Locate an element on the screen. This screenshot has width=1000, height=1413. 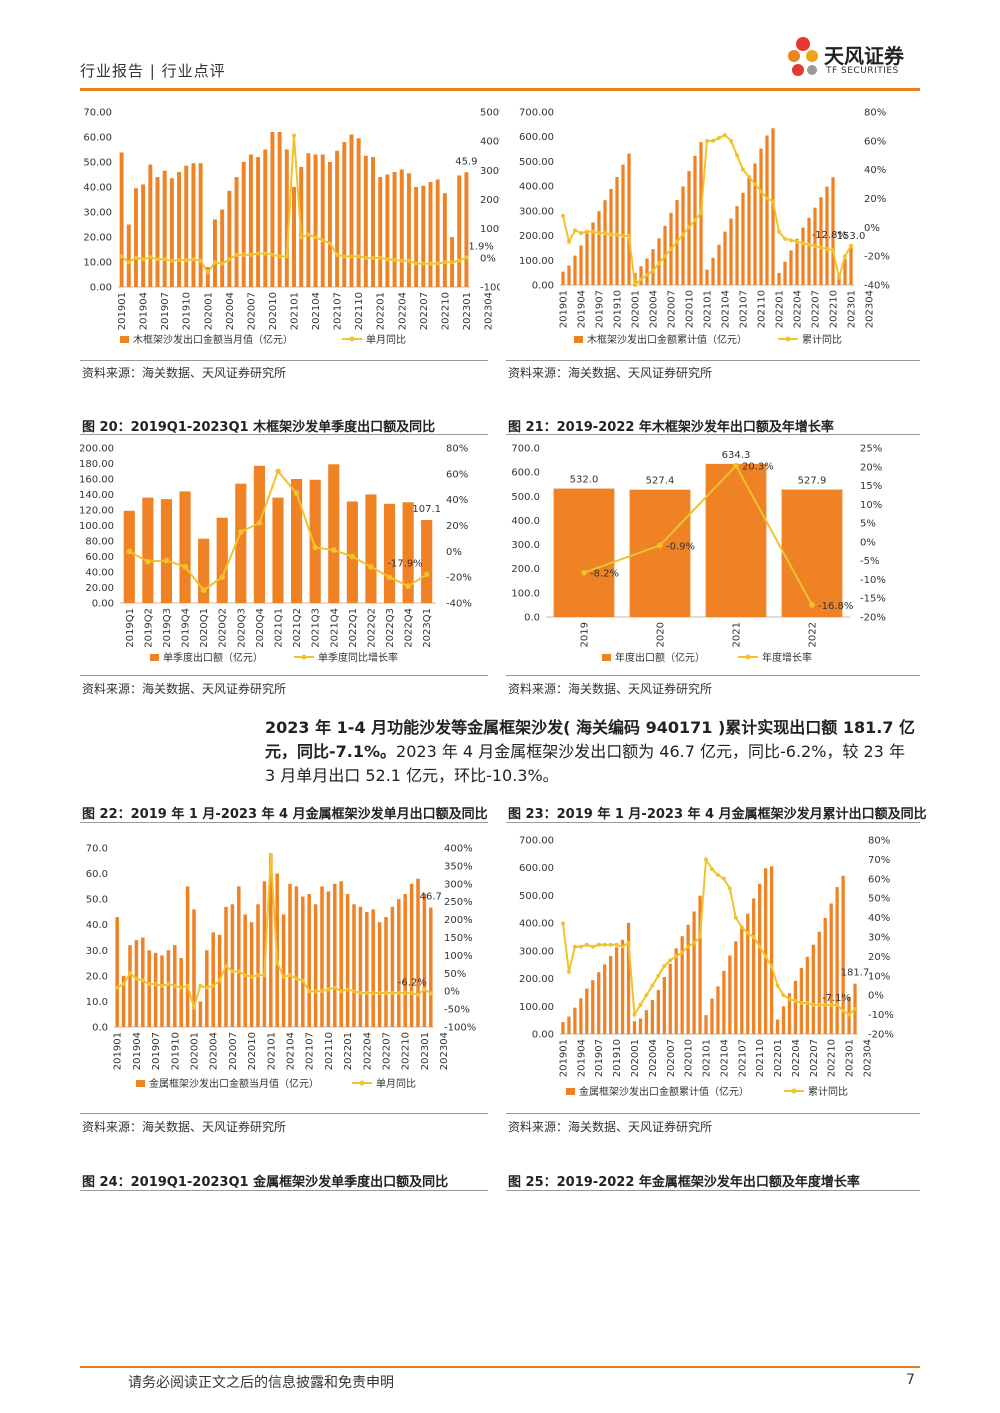
x-tick-label: 2021Q1 is located at coordinates (279, 628).